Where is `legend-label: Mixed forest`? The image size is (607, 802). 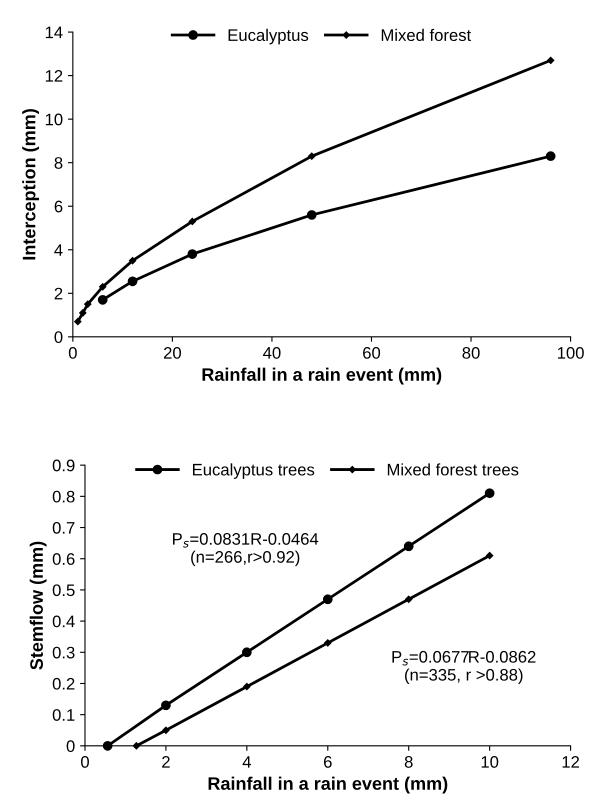
legend-label: Mixed forest is located at coordinates (427, 35).